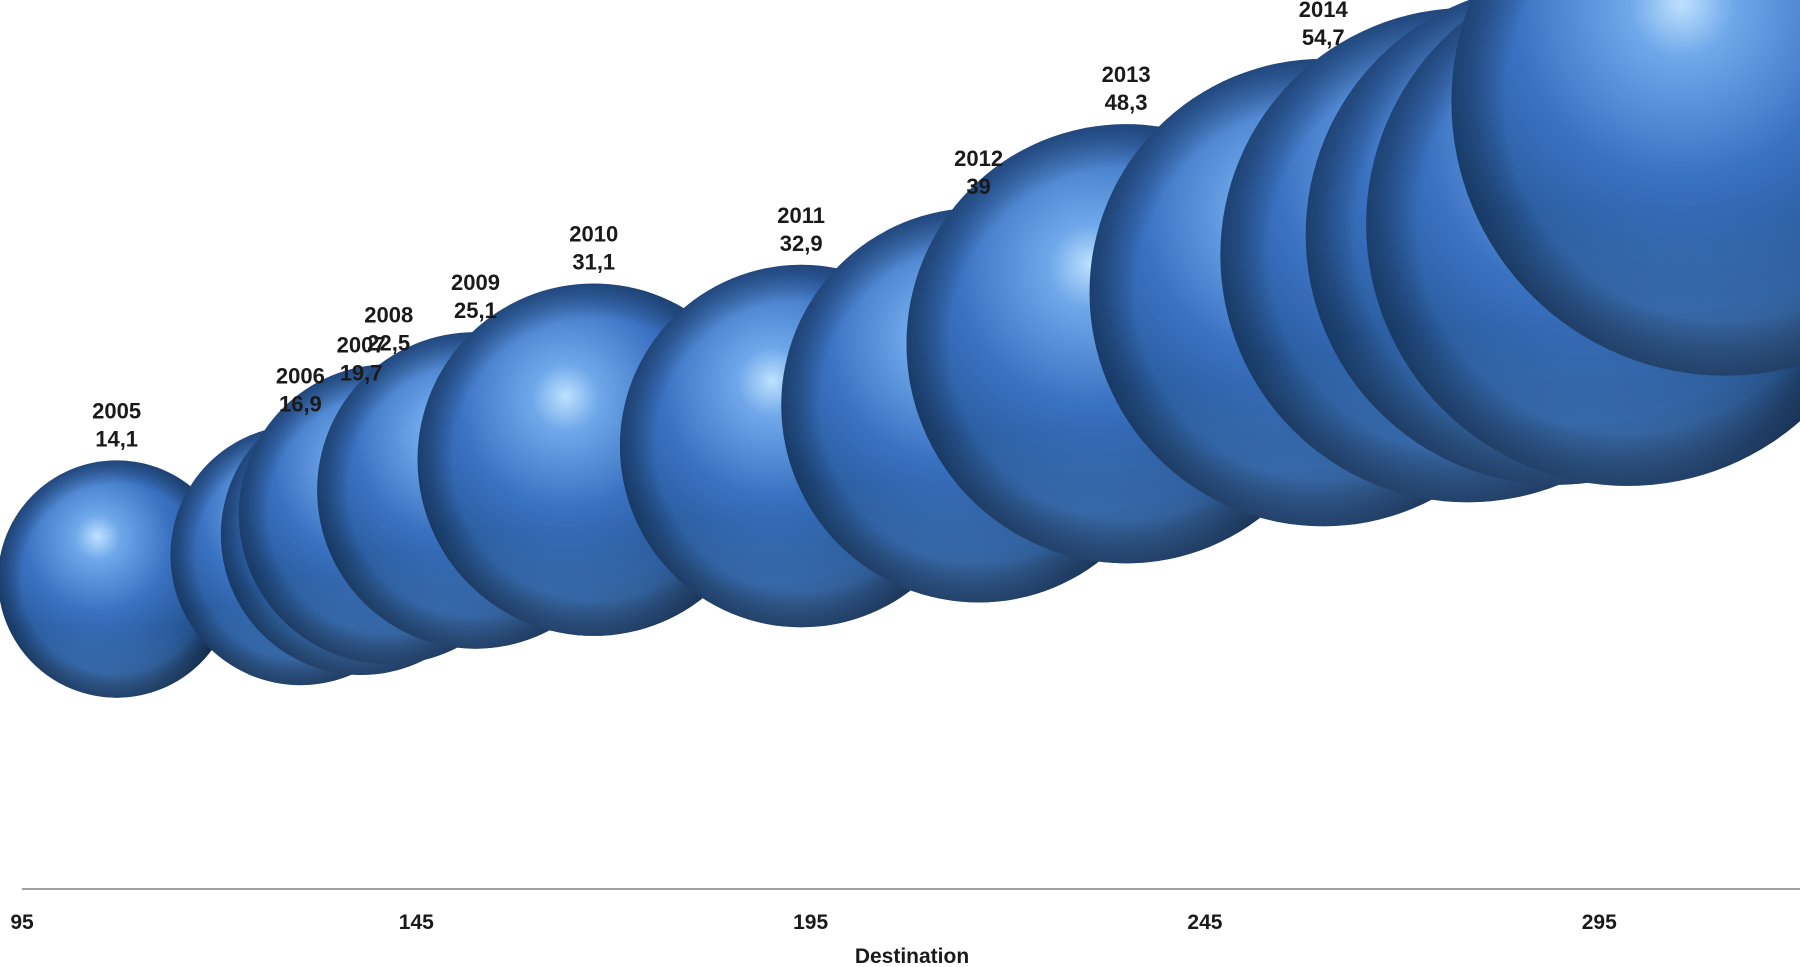  Describe the element at coordinates (801, 215) in the screenshot. I see `data-label-year-2011: 2011` at that location.